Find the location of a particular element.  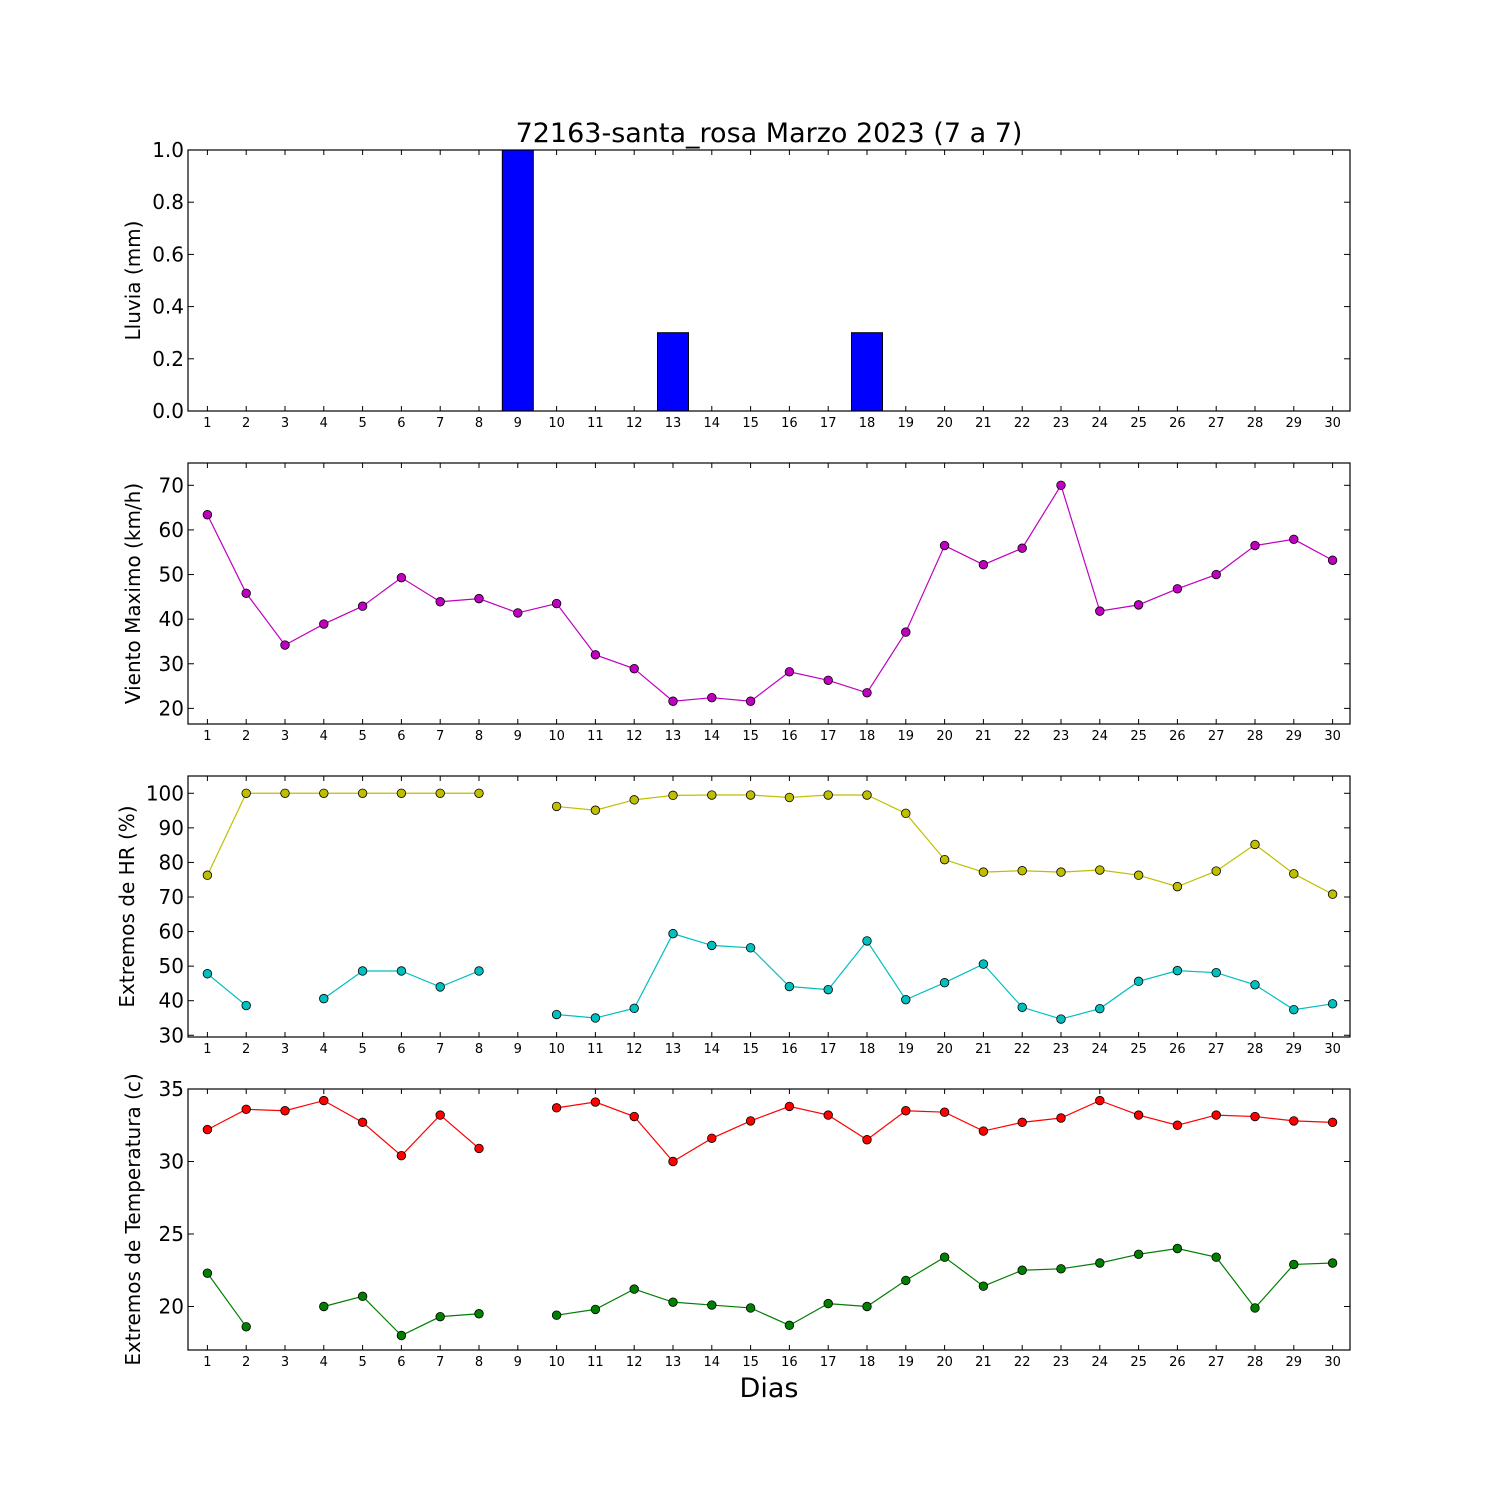

rain-xtick-label: 22 is located at coordinates (1022, 423).